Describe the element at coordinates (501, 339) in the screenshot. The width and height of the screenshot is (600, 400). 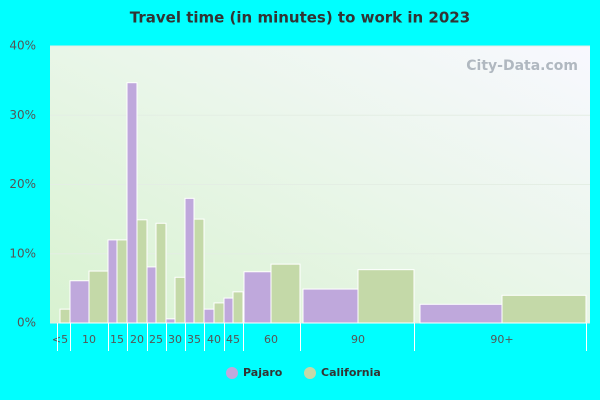
I see `x-tick-label: 90+` at that location.